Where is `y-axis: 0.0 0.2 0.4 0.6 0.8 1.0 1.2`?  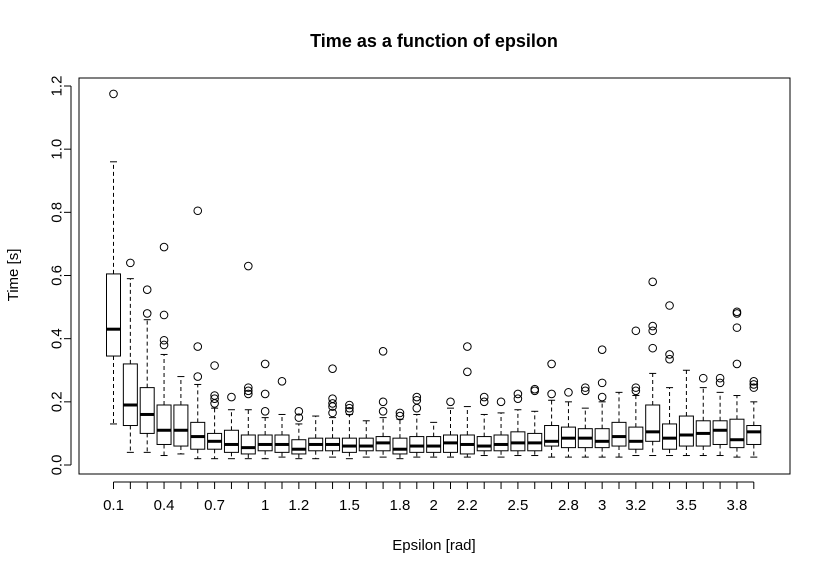
y-axis: 0.0 0.2 0.4 0.6 0.8 1.0 1.2 is located at coordinates (60, 275).